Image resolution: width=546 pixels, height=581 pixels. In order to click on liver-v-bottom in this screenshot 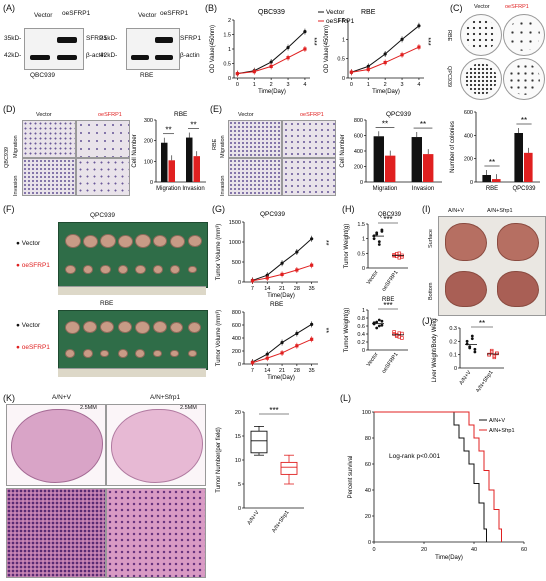, I will do `click(466, 289)`.